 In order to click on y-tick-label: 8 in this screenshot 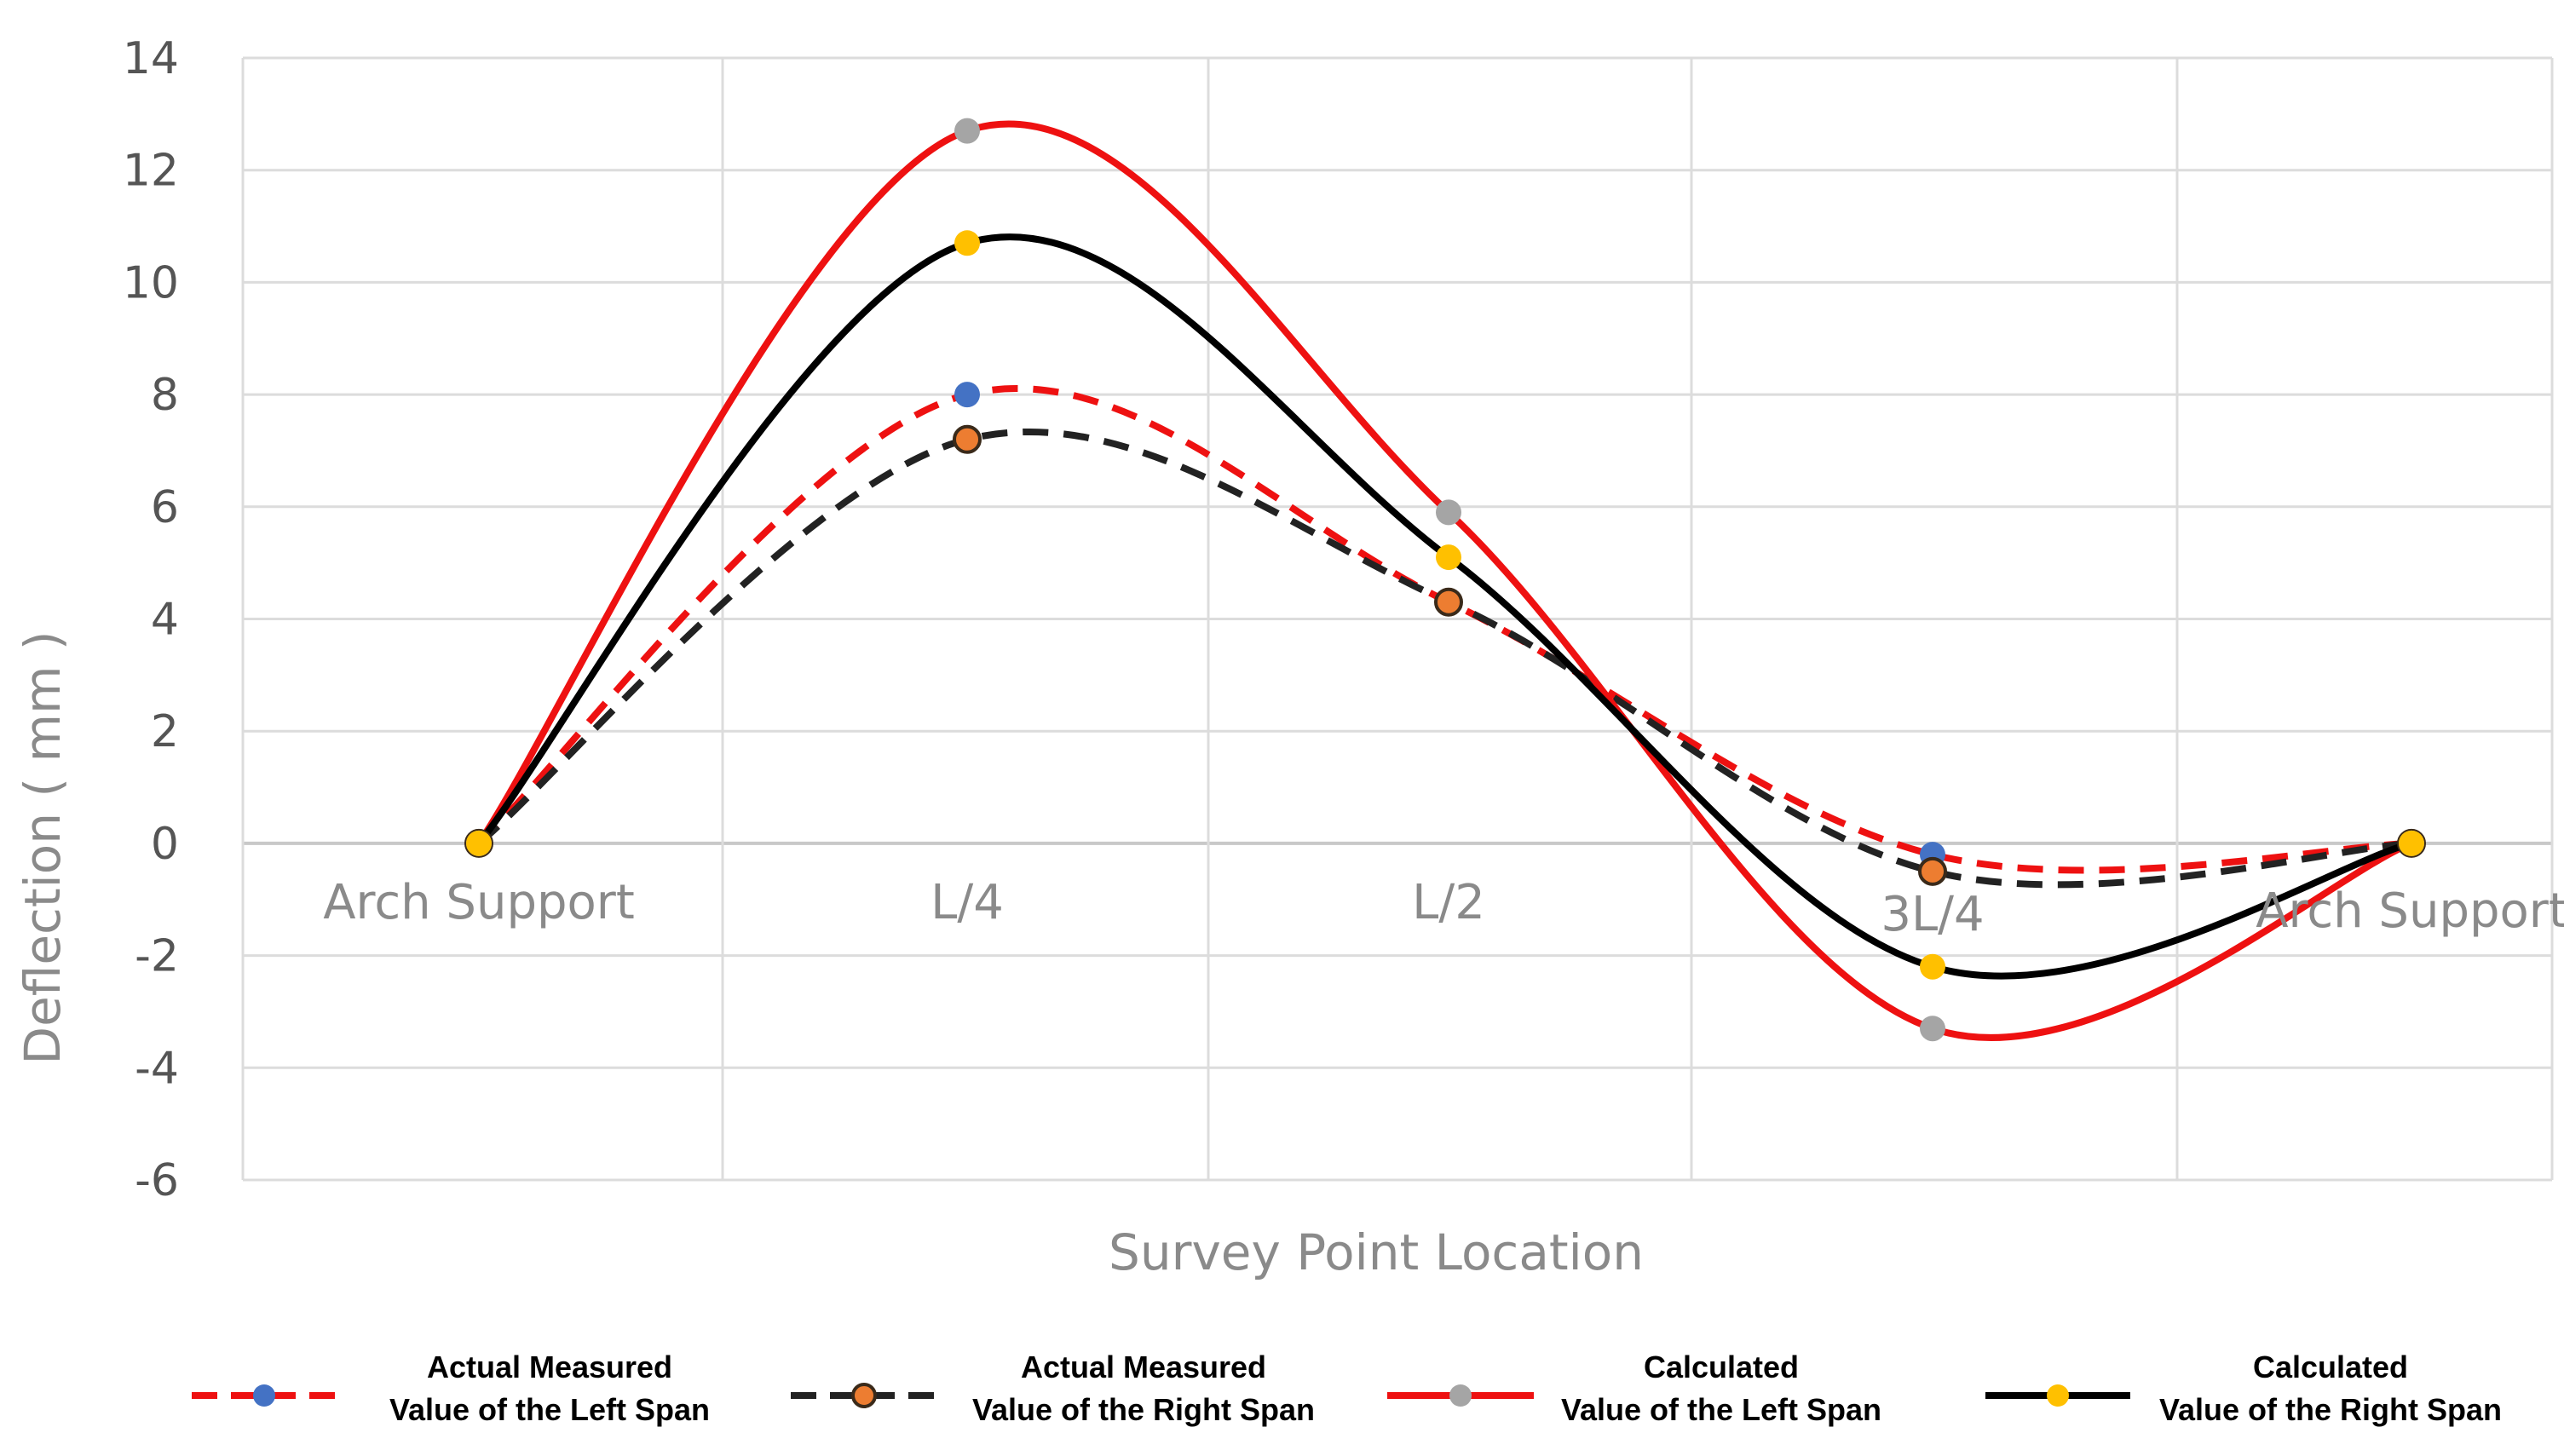, I will do `click(165, 396)`.